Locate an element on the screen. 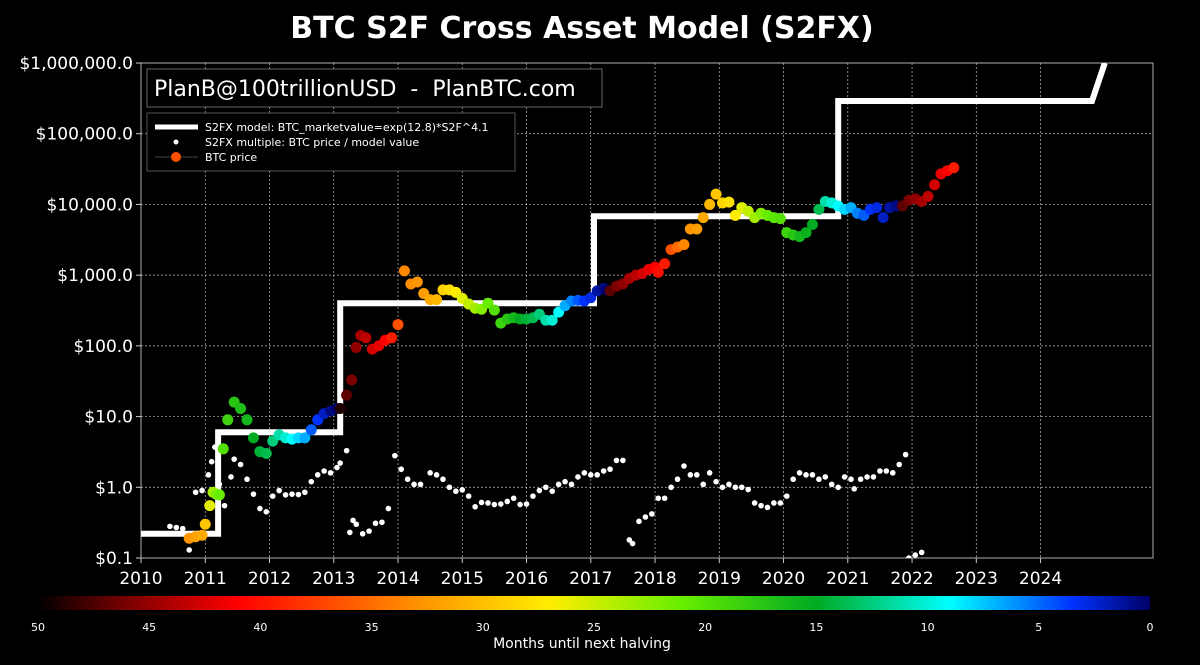  legend-price-swatch is located at coordinates (176, 157).